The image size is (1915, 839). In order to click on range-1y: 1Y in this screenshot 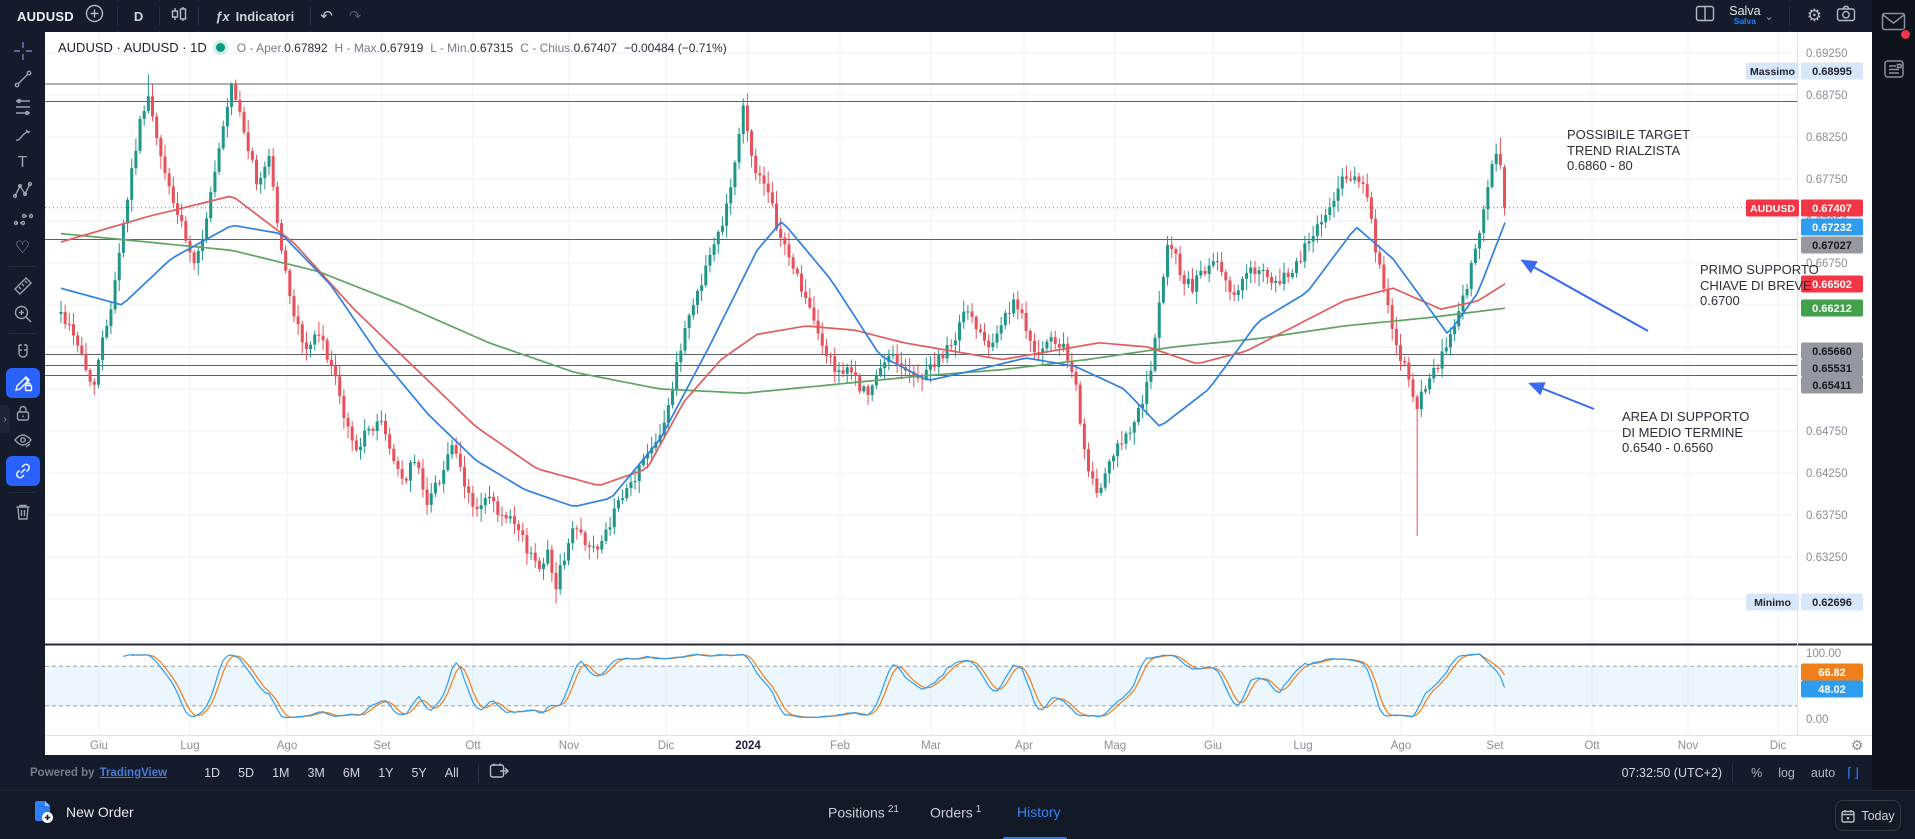, I will do `click(386, 772)`.